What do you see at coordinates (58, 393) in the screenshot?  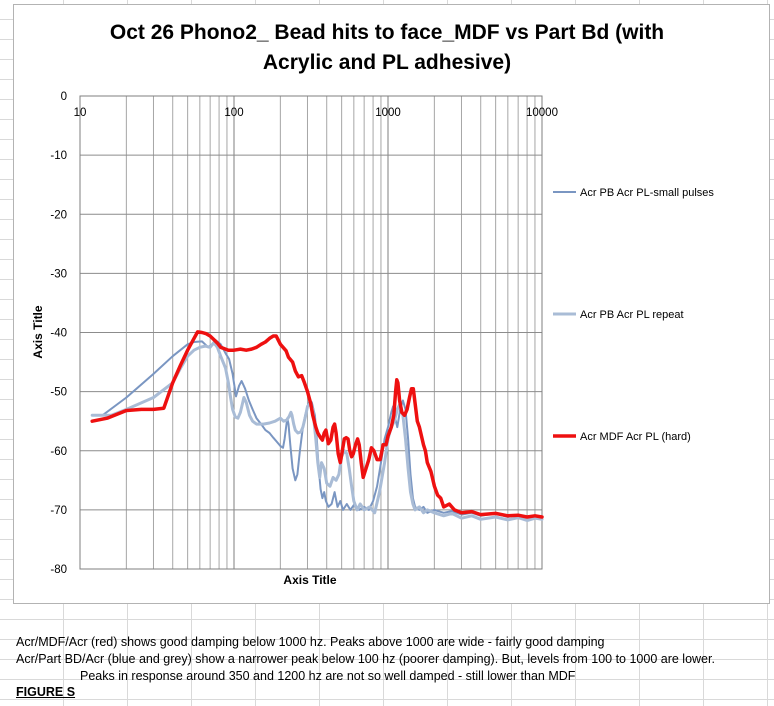 I see `y-tick-label: -50` at bounding box center [58, 393].